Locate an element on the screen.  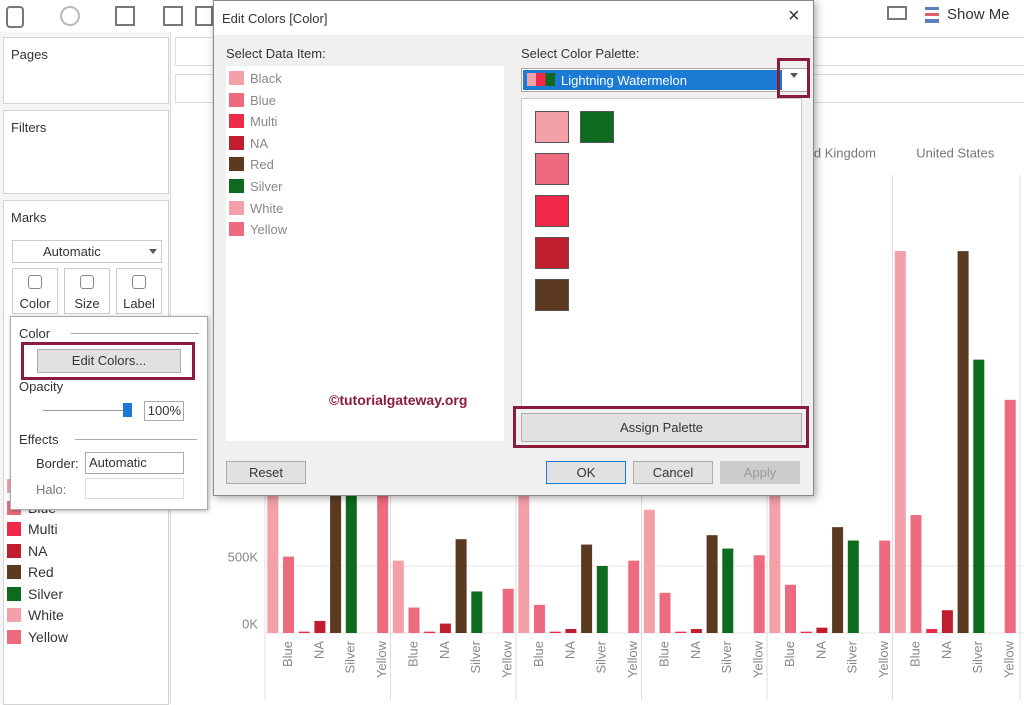
item-label: White is located at coordinates (267, 208).